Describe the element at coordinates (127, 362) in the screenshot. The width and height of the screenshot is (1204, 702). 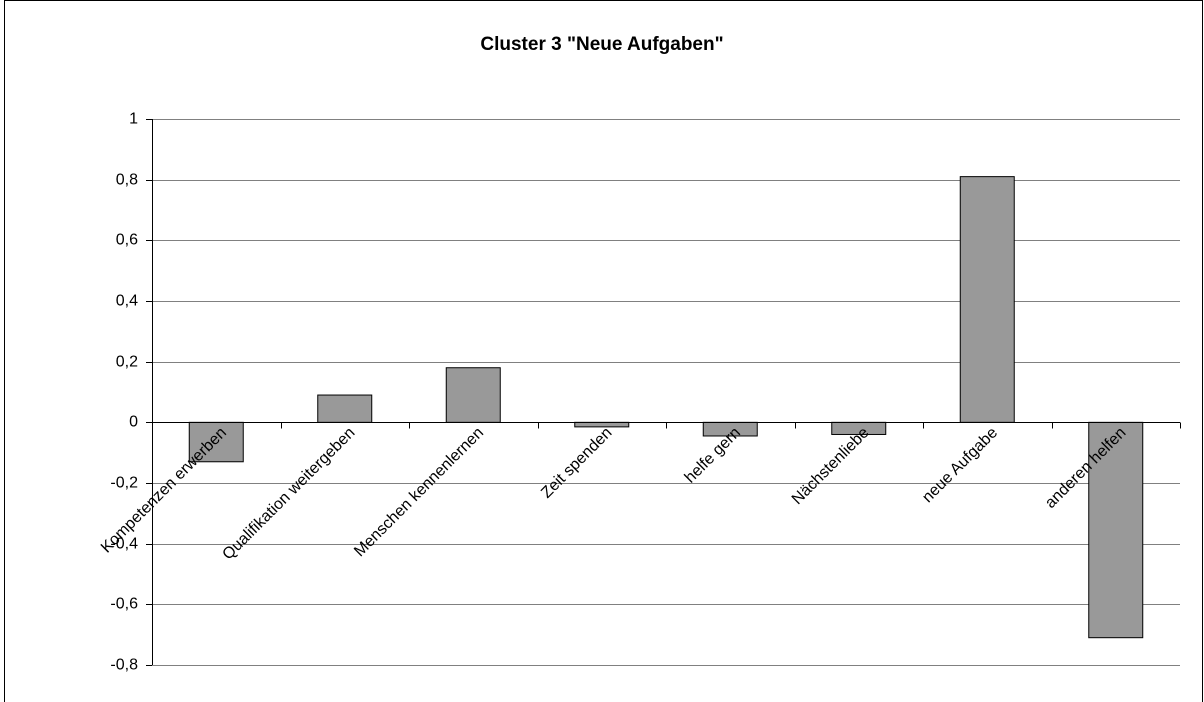
I see `y-tick-label: 0,2` at that location.